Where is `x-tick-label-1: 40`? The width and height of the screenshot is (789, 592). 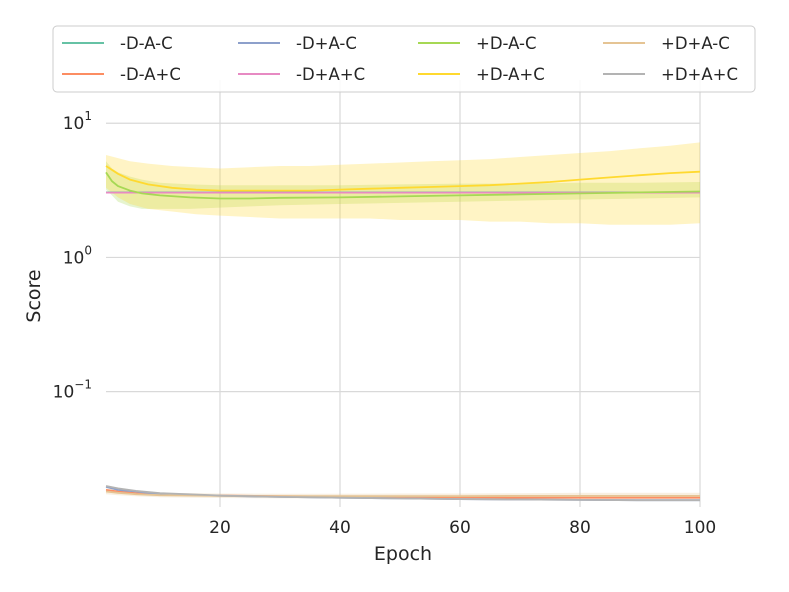 x-tick-label-1: 40 is located at coordinates (340, 528).